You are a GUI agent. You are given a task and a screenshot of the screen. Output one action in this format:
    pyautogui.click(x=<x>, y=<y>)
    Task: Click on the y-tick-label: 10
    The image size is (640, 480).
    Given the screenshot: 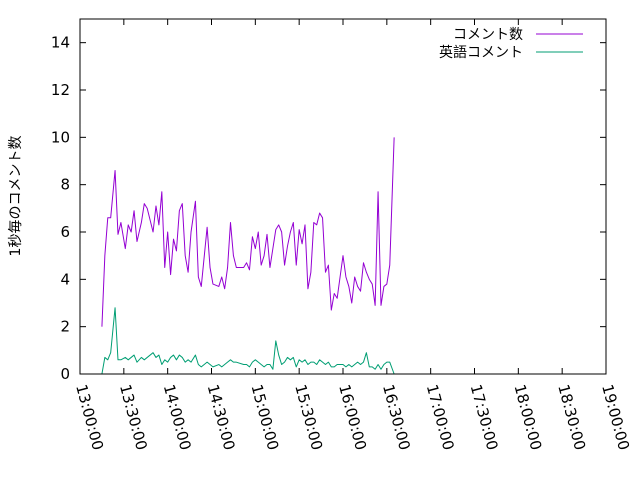 What is the action you would take?
    pyautogui.click(x=60, y=137)
    